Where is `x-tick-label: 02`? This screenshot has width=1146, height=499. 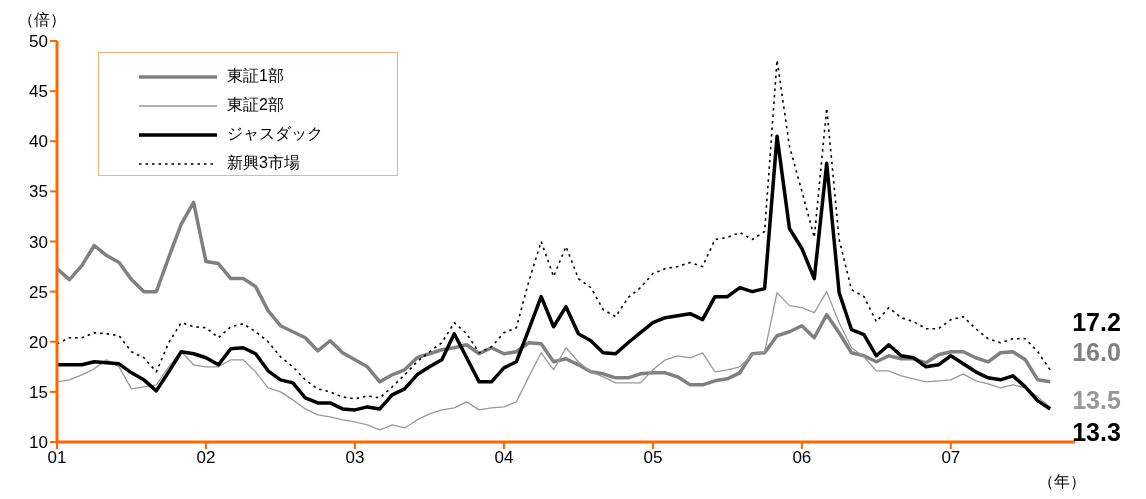
x-tick-label: 02 is located at coordinates (206, 458).